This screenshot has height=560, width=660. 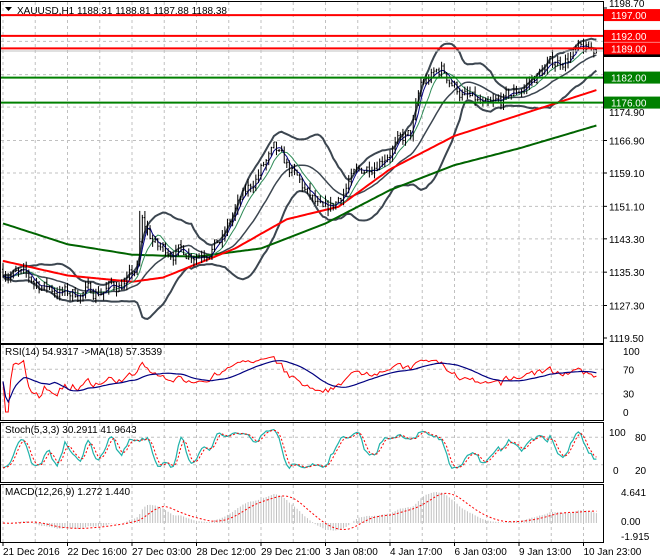 I want to click on stoch-d-line, so click(x=299, y=449).